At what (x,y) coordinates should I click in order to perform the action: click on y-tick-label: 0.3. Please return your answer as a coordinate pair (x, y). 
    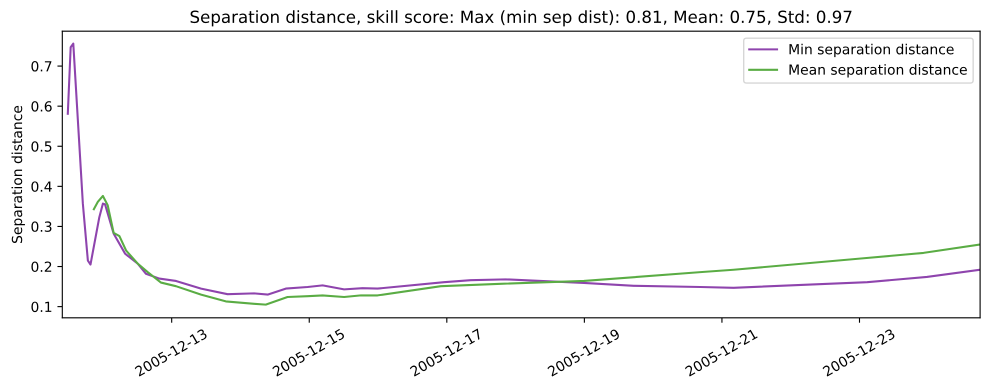
    Looking at the image, I should click on (41, 226).